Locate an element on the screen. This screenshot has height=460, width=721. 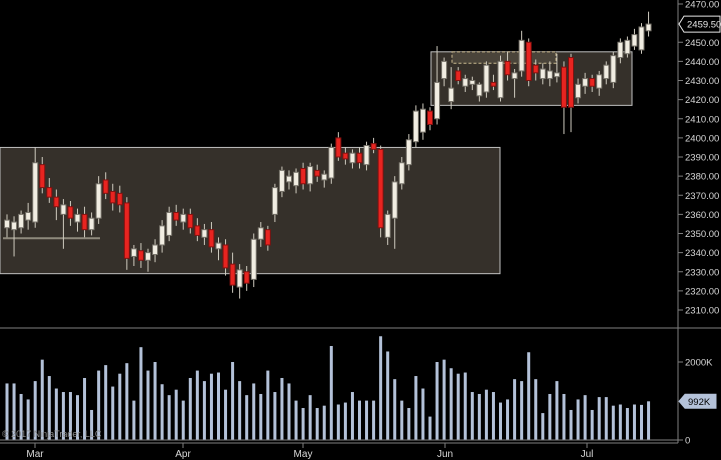
supply-zone-dashed is located at coordinates (504, 57).